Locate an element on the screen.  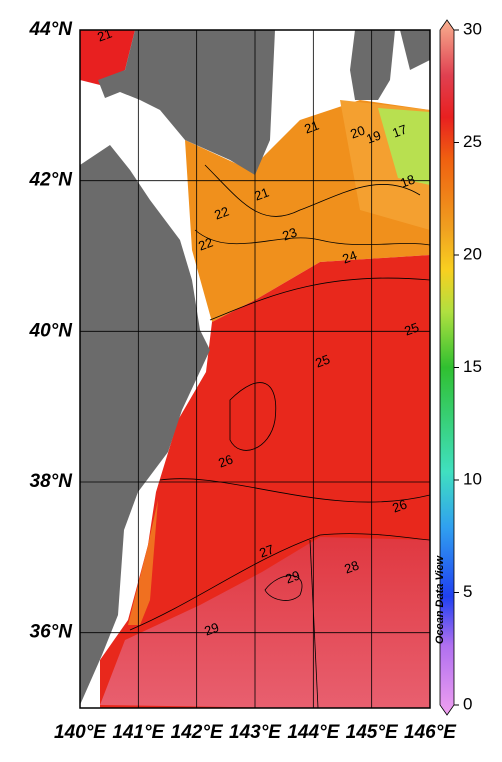
y-tick-label: 40°N is located at coordinates (51, 330).